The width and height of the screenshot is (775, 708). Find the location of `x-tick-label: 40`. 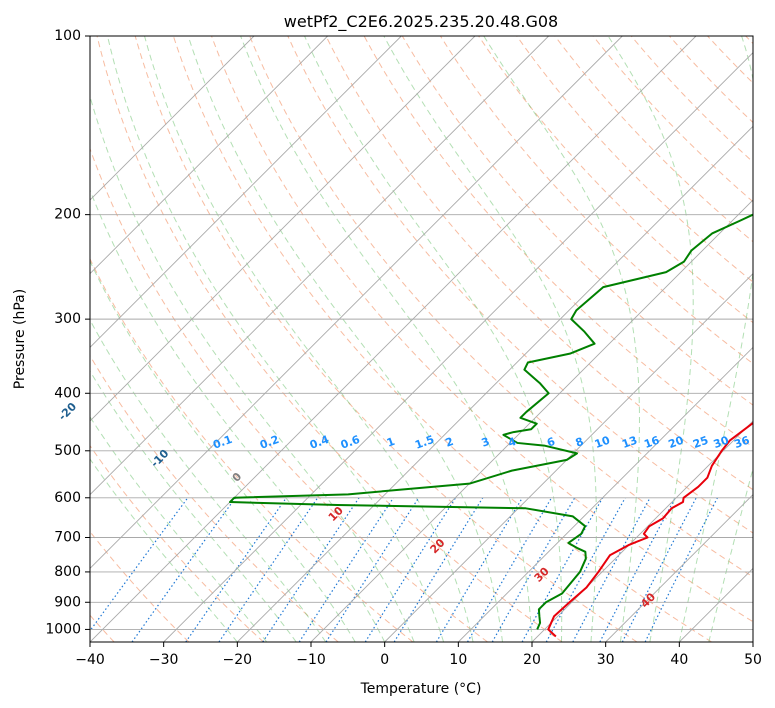

x-tick-label: 40 is located at coordinates (679, 660).